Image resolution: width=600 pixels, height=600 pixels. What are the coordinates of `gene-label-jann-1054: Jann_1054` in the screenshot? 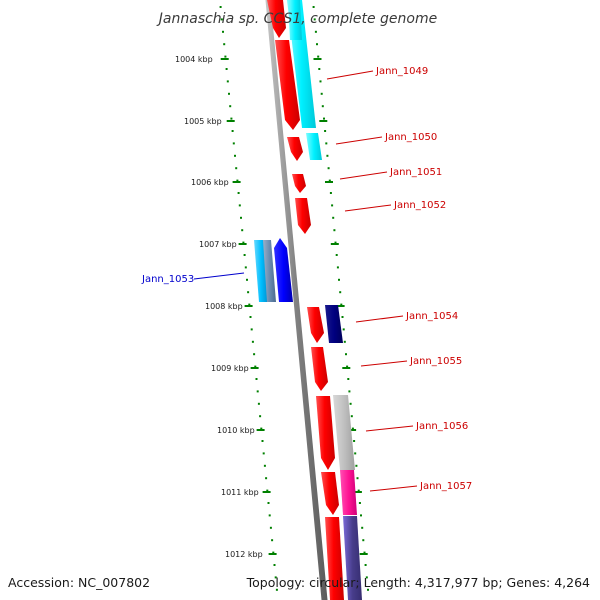 It's located at (431, 316).